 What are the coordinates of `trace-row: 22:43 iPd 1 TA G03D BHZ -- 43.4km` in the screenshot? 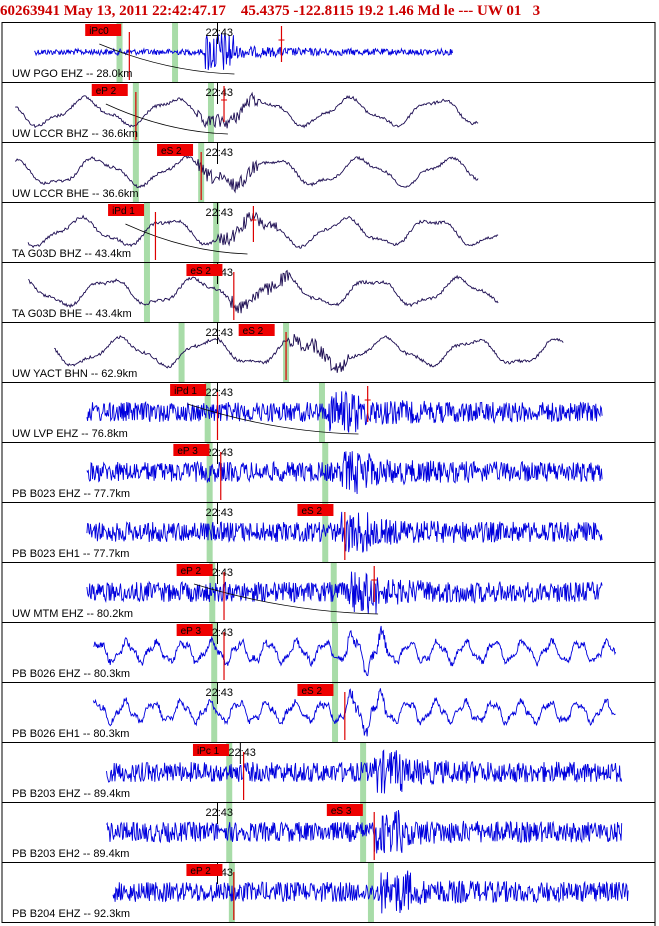 It's located at (328, 232).